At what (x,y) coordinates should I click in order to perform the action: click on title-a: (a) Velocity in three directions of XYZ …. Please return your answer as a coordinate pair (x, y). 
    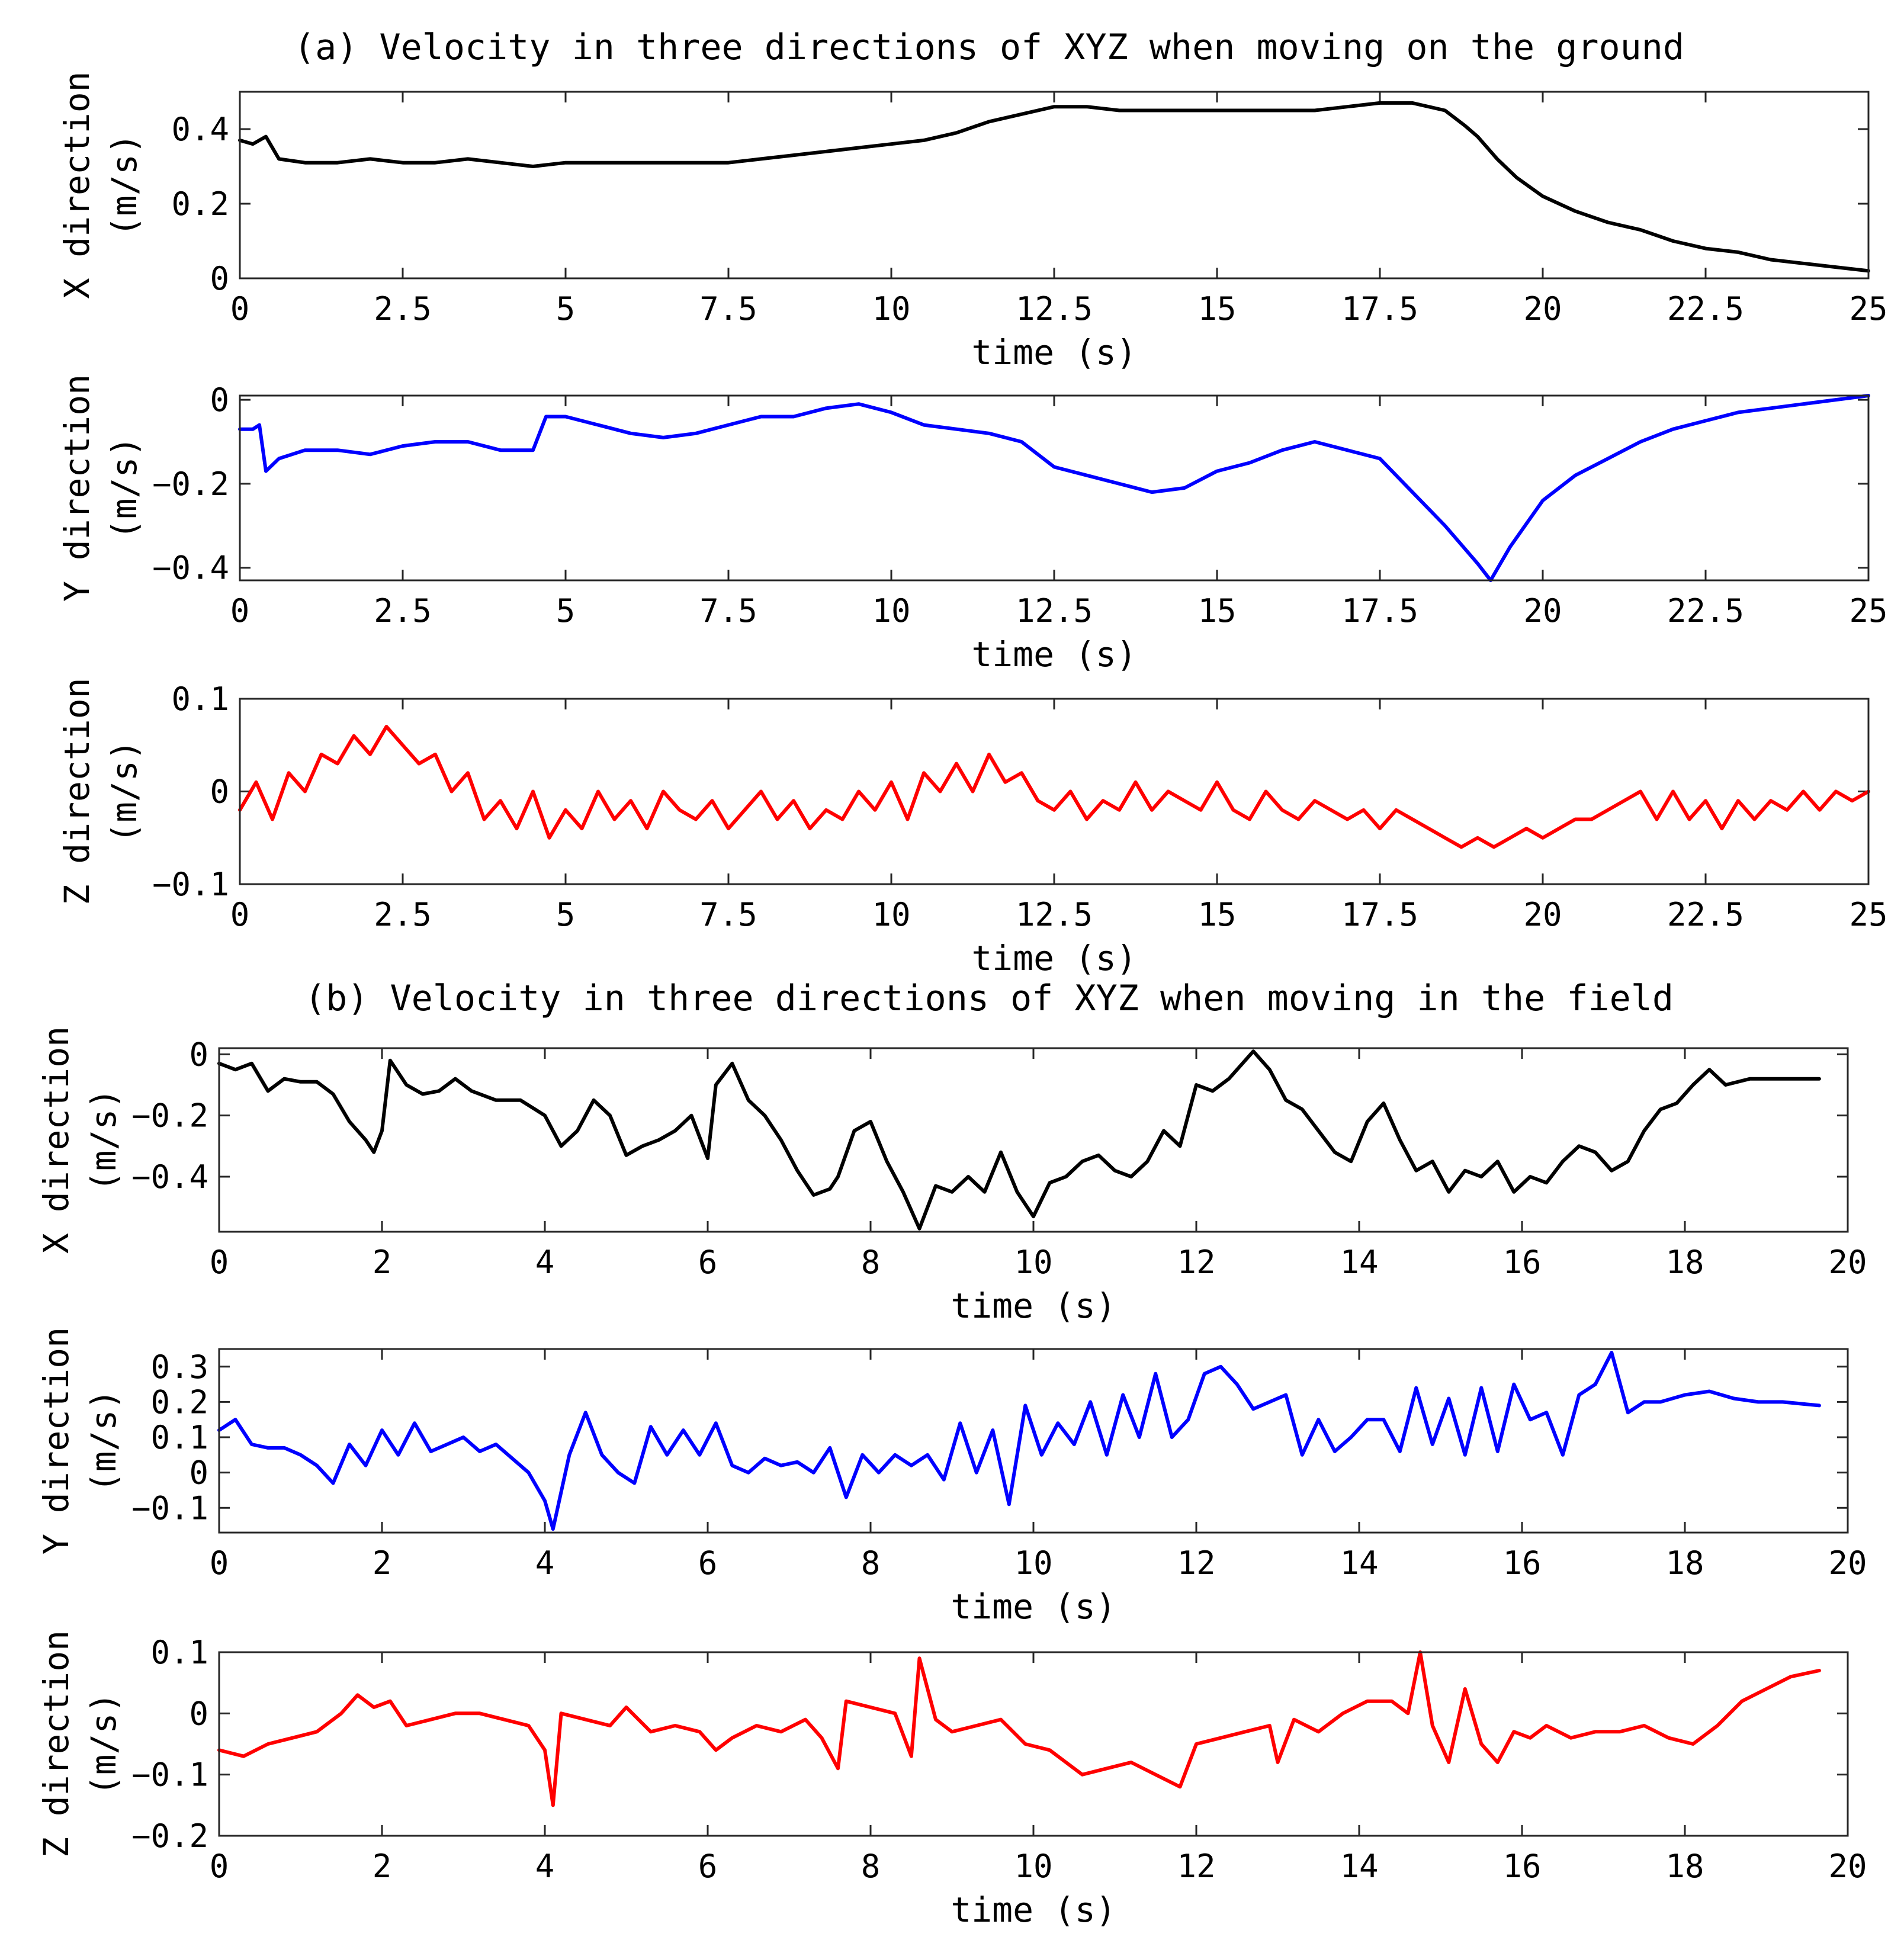
    Looking at the image, I should click on (989, 47).